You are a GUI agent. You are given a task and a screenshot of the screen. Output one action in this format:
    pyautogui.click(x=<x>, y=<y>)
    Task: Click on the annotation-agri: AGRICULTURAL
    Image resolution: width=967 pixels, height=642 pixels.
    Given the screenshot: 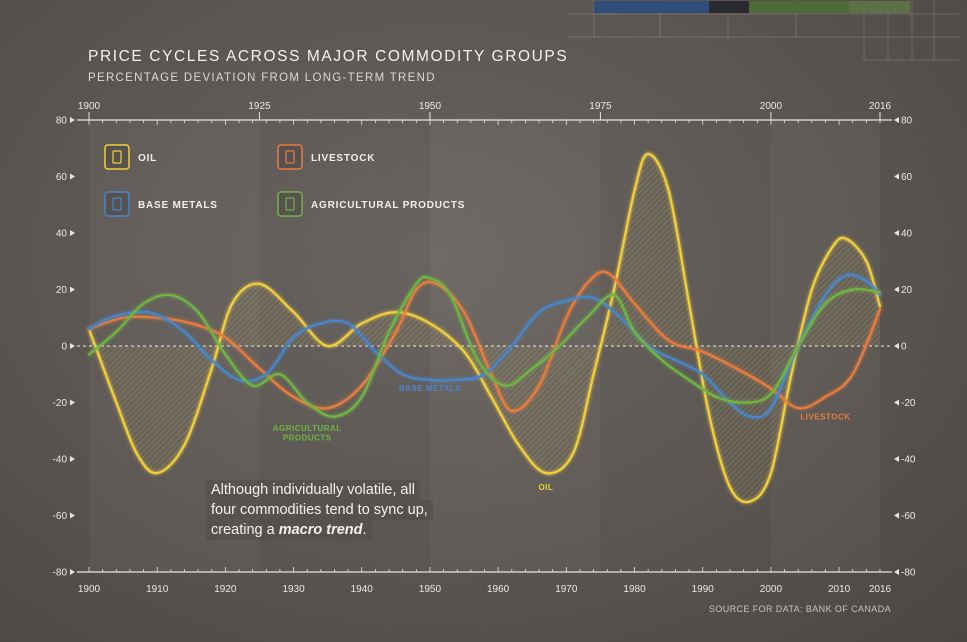 What is the action you would take?
    pyautogui.click(x=307, y=428)
    